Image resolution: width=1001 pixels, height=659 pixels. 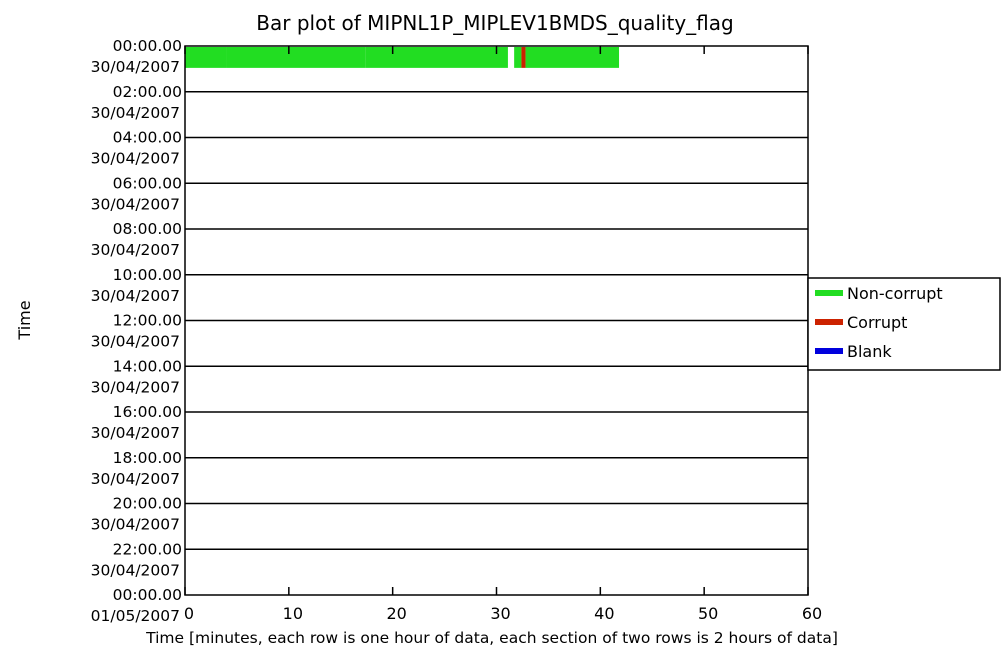 What do you see at coordinates (293, 613) in the screenshot?
I see `x-tick-label: 10` at bounding box center [293, 613].